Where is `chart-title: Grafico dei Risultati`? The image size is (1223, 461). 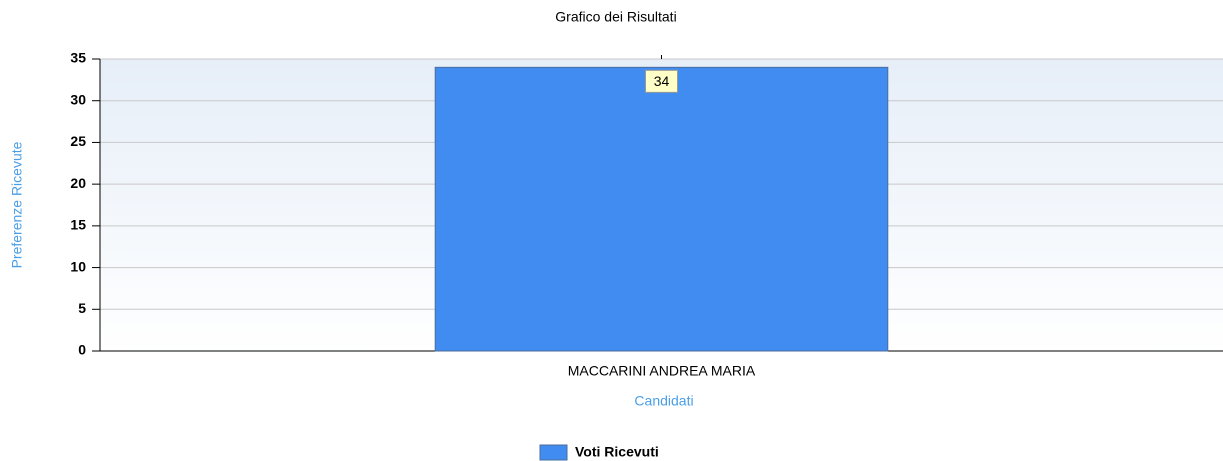
chart-title: Grafico dei Risultati is located at coordinates (615, 17).